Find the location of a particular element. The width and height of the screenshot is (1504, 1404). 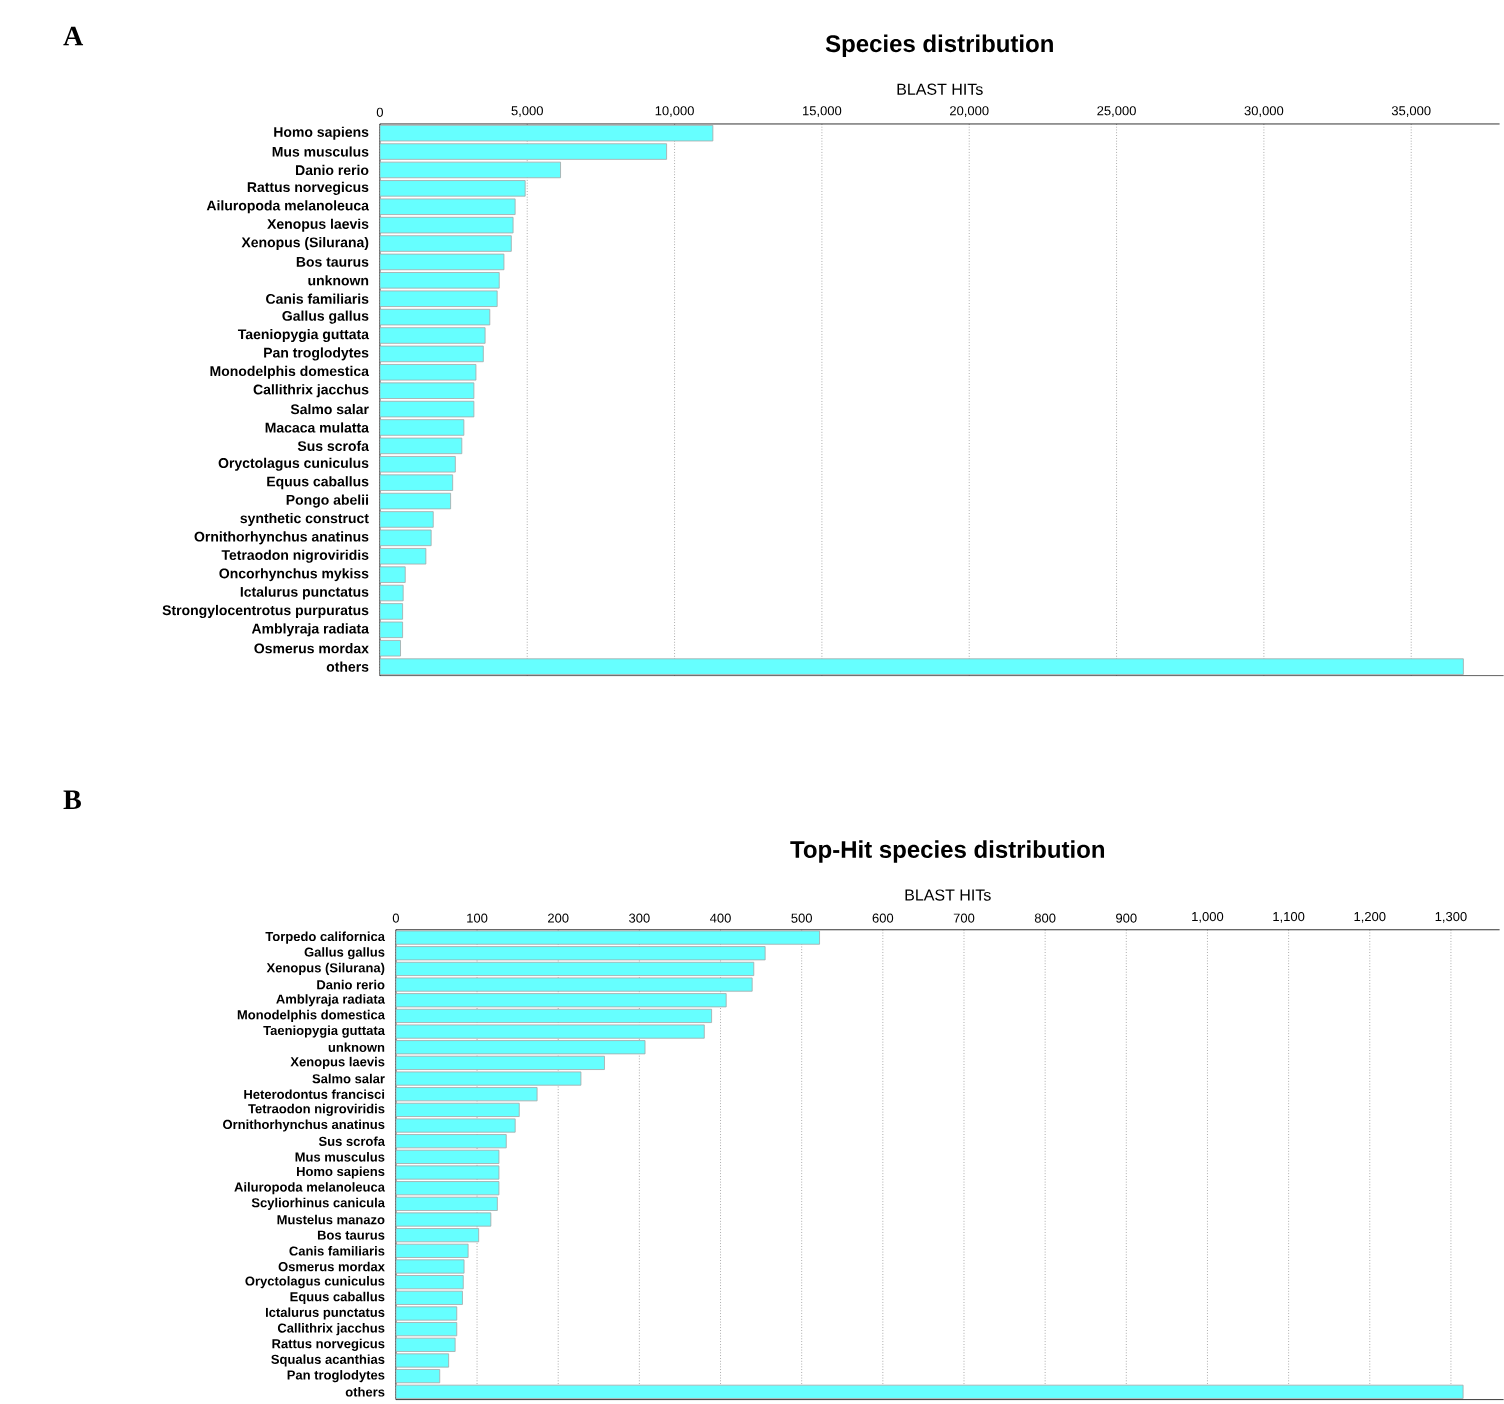

text: A is located at coordinates (73, 36).